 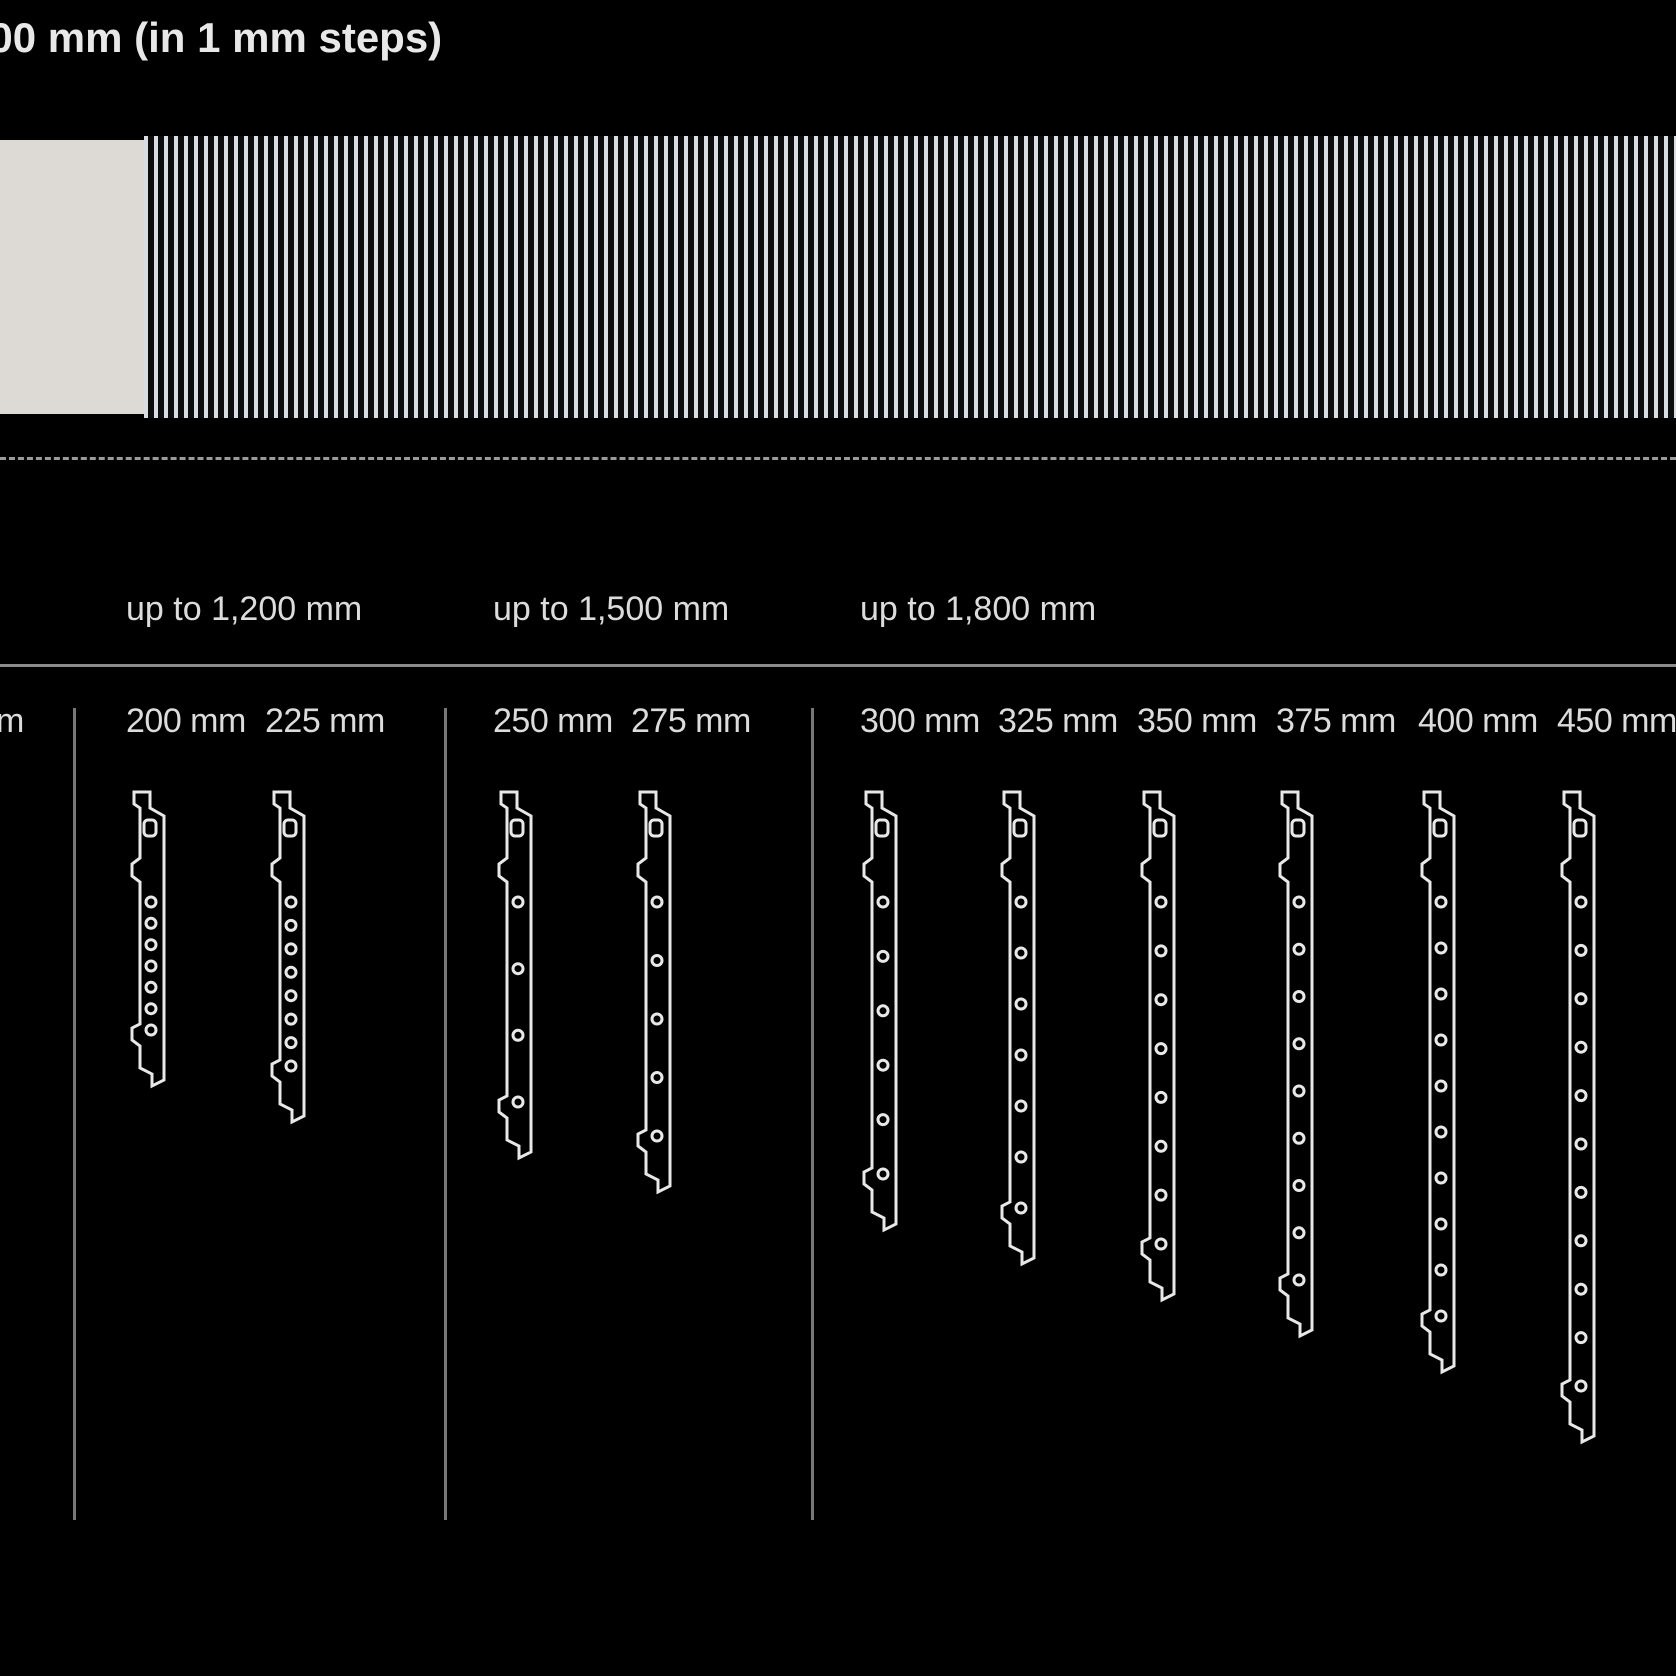 I want to click on profile-325-mm, so click(x=1018, y=1028).